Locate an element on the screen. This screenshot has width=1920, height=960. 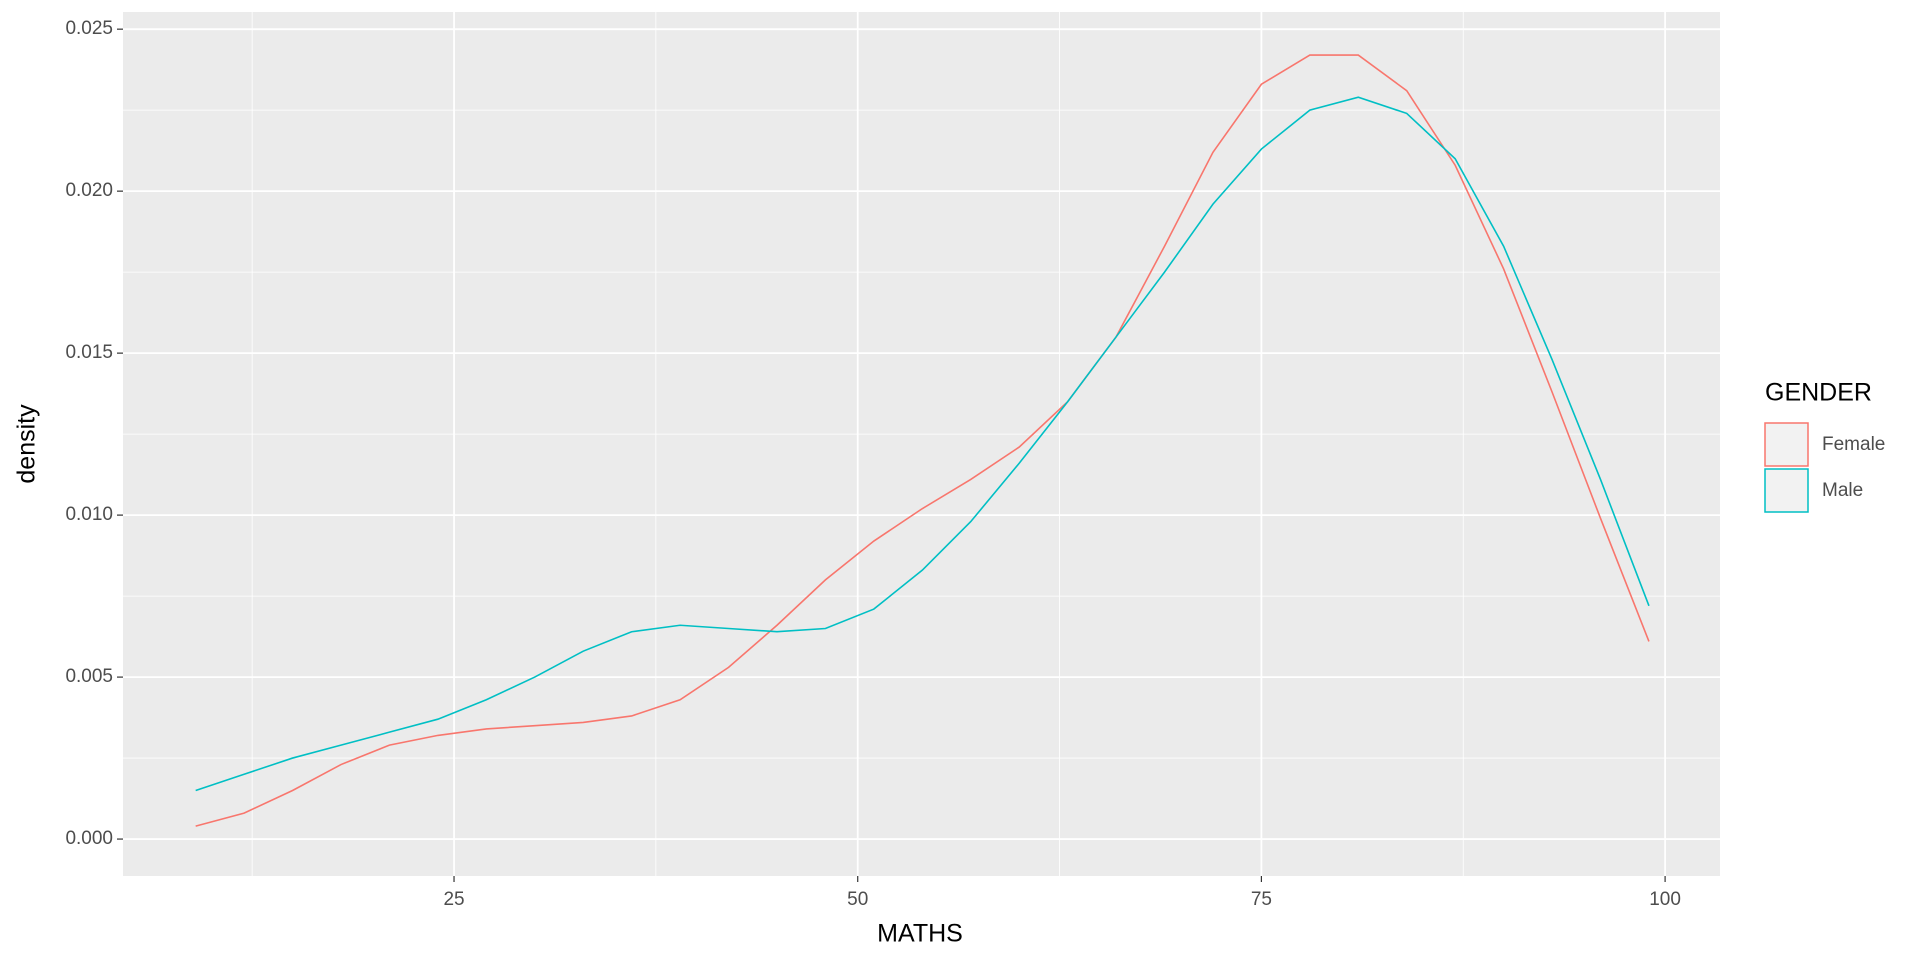
y-tick-label: 0.000 is located at coordinates (89, 838).